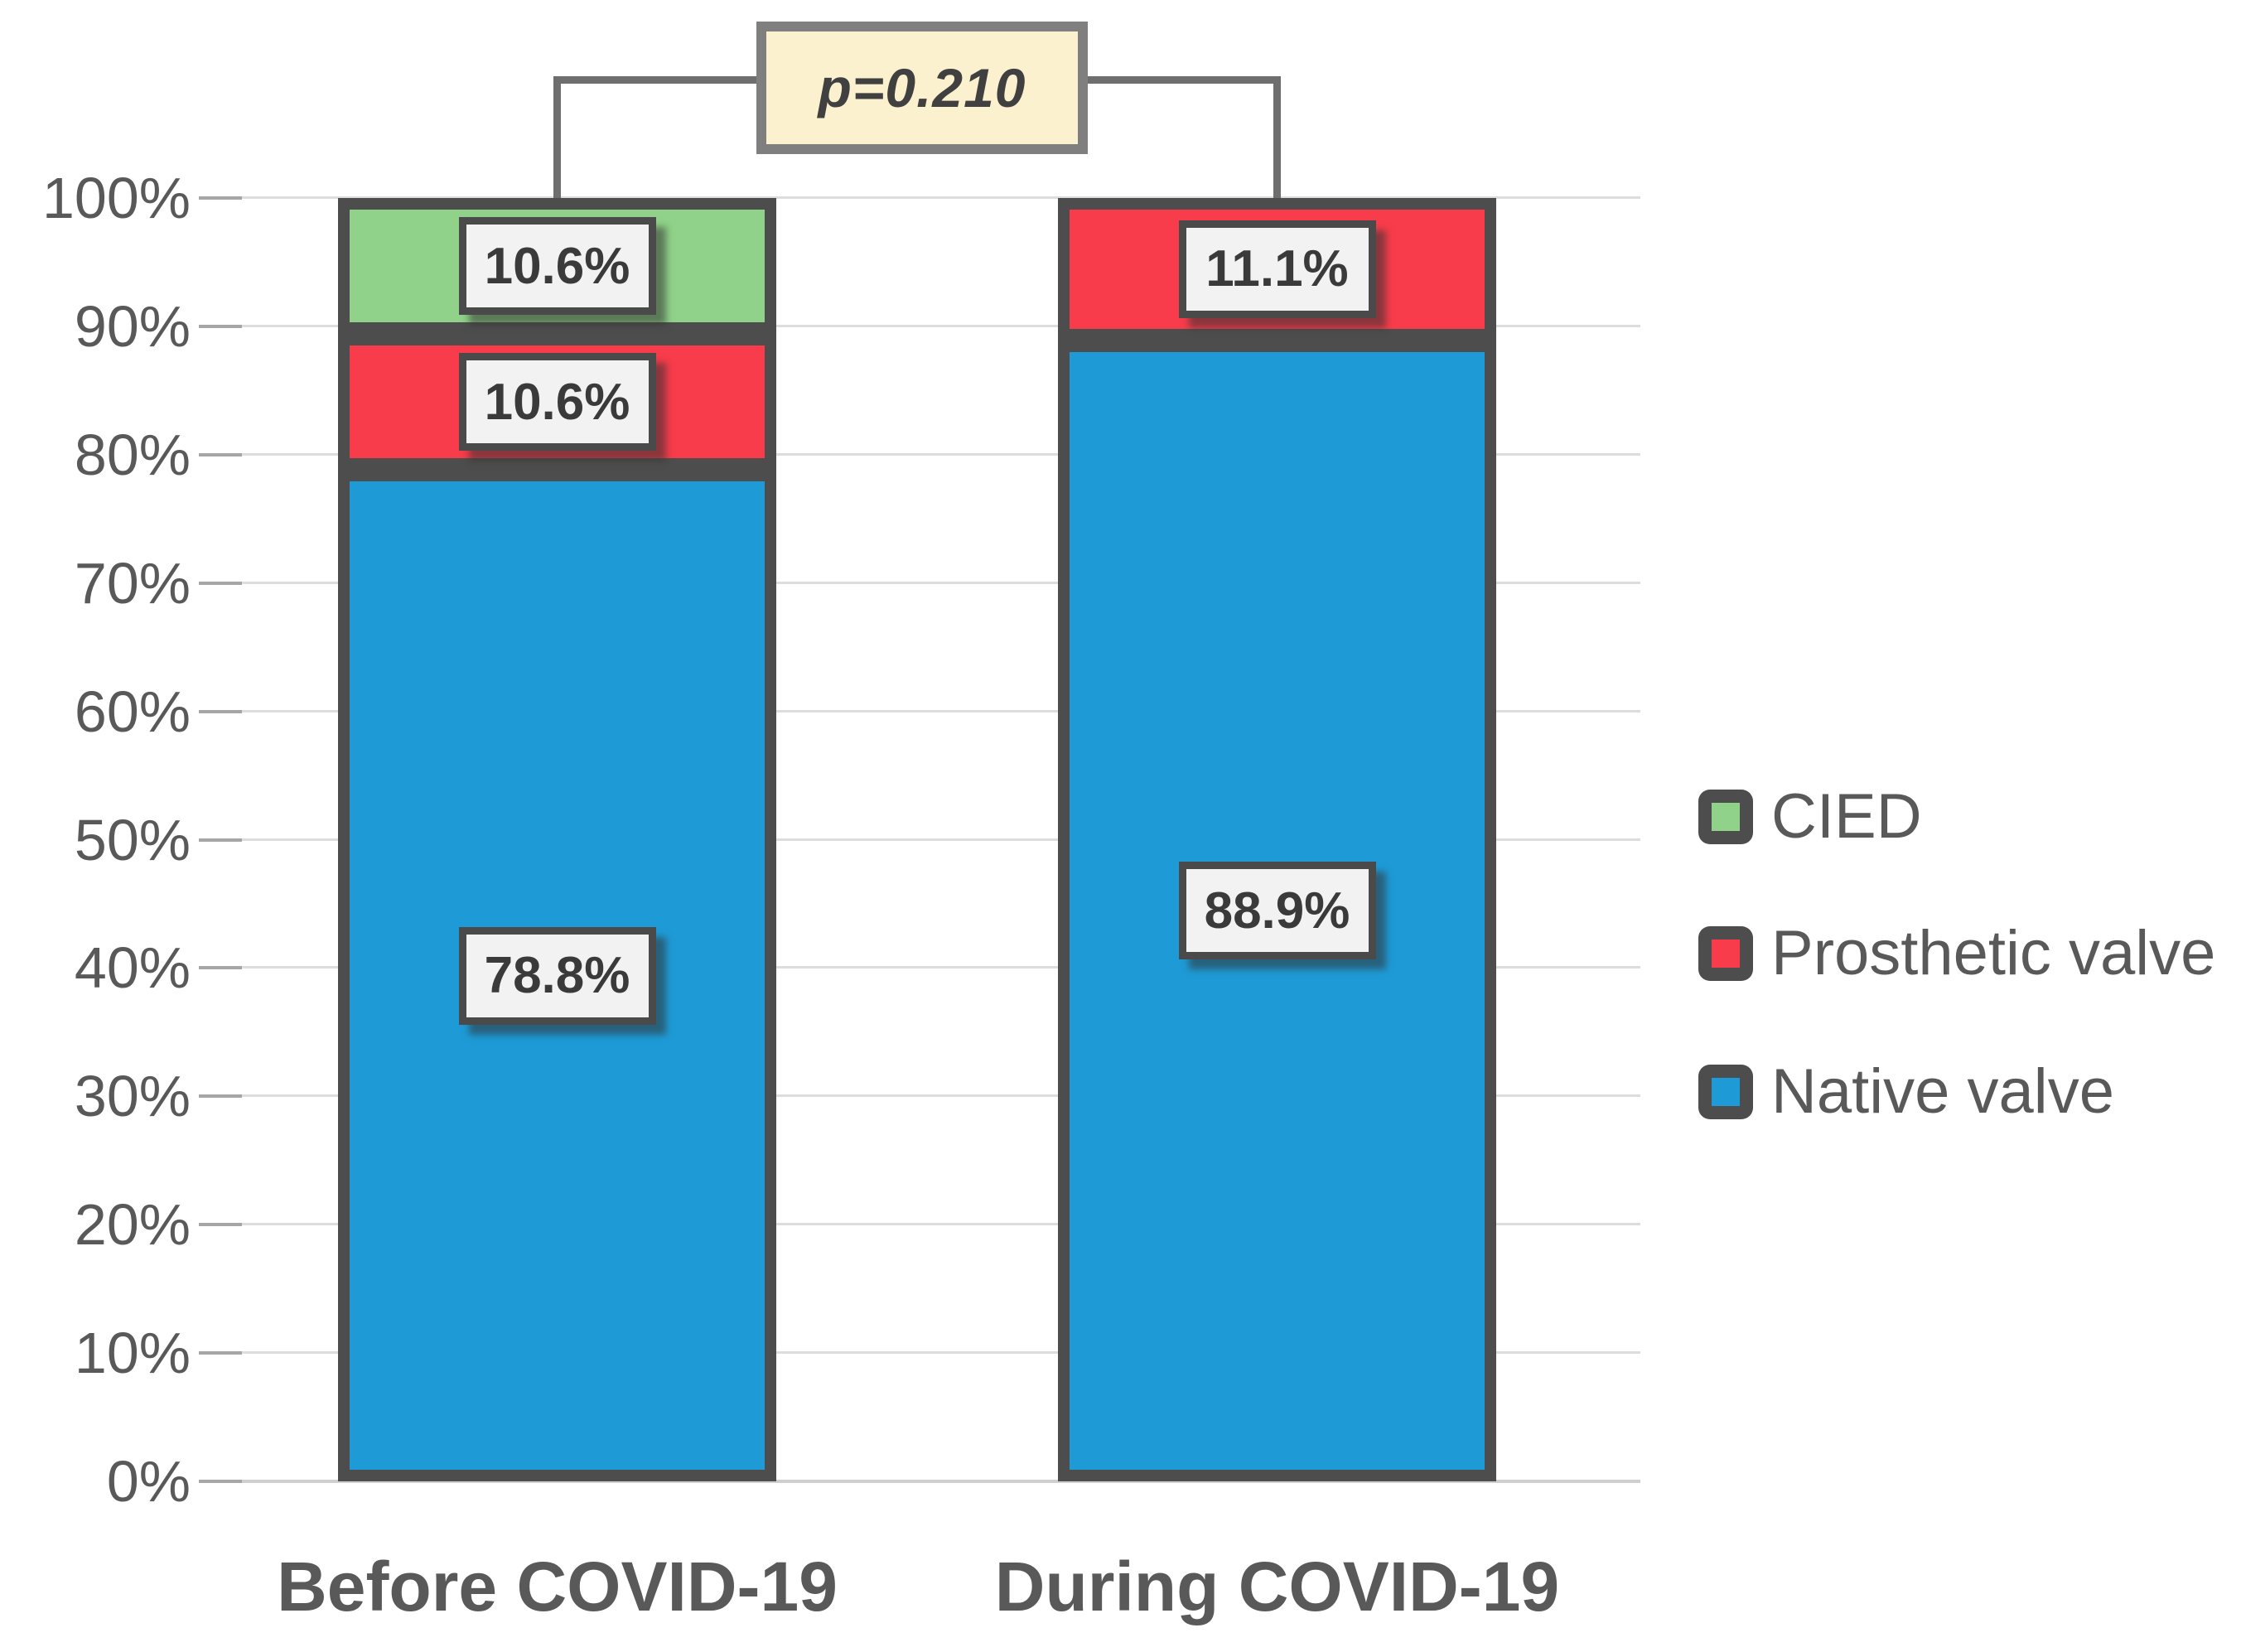  Describe the element at coordinates (132, 968) in the screenshot. I see `y-tick-label: 40%` at that location.